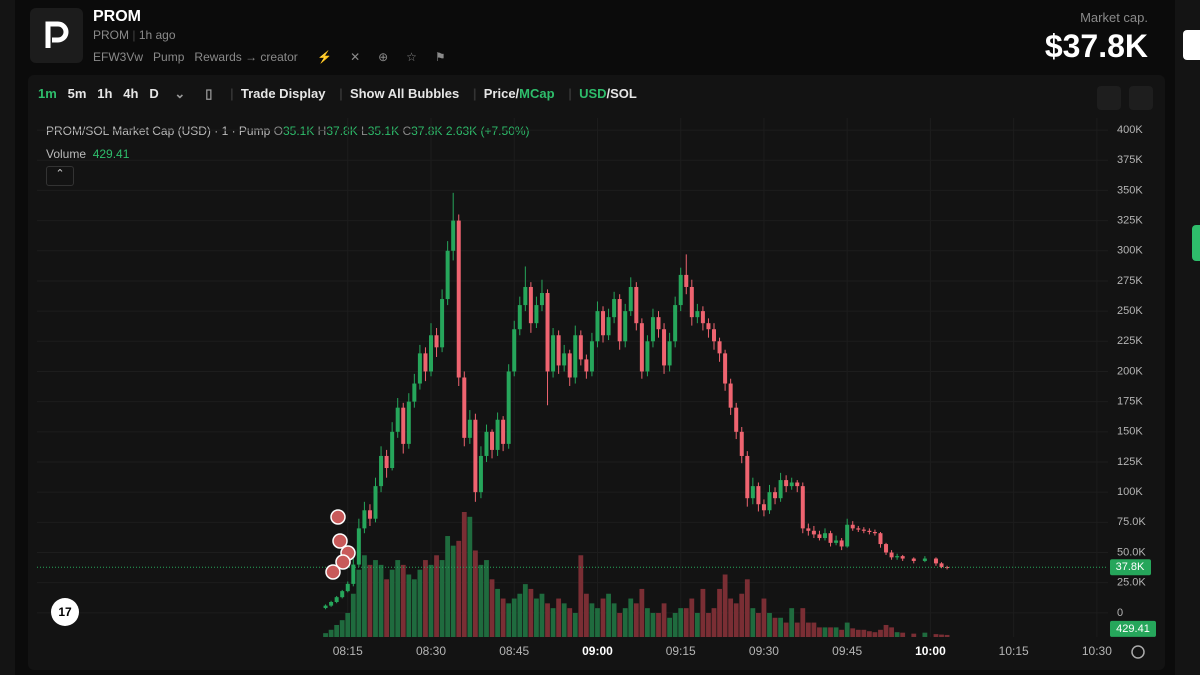  Describe the element at coordinates (1141, 98) in the screenshot. I see `refresh-button` at that location.